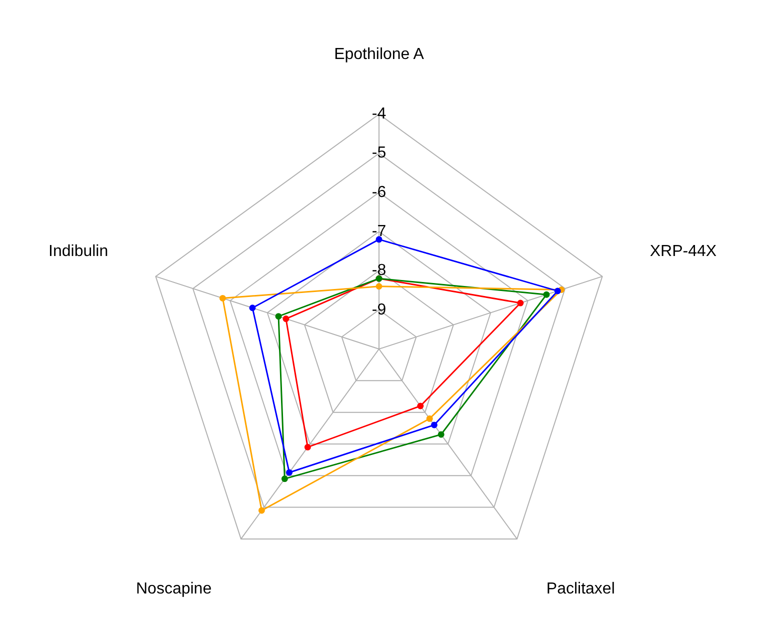 This screenshot has width=766, height=640. What do you see at coordinates (683, 251) in the screenshot?
I see `spoke-label: XRP-44X` at bounding box center [683, 251].